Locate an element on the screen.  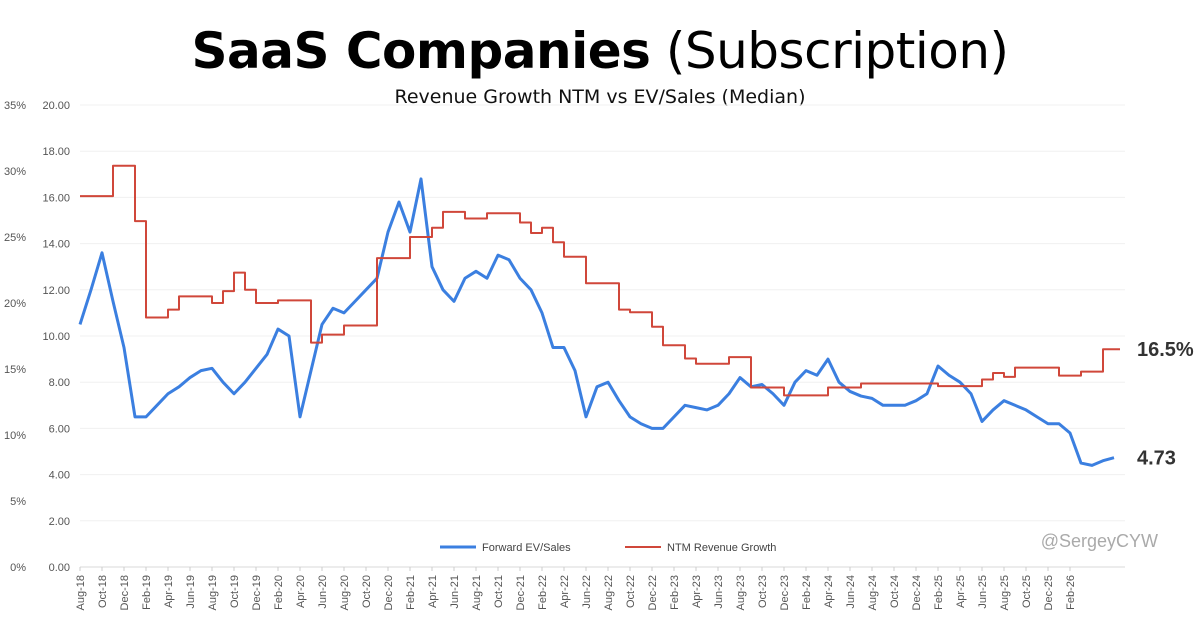
y-outer-tick-label: 25% is located at coordinates (15, 238).